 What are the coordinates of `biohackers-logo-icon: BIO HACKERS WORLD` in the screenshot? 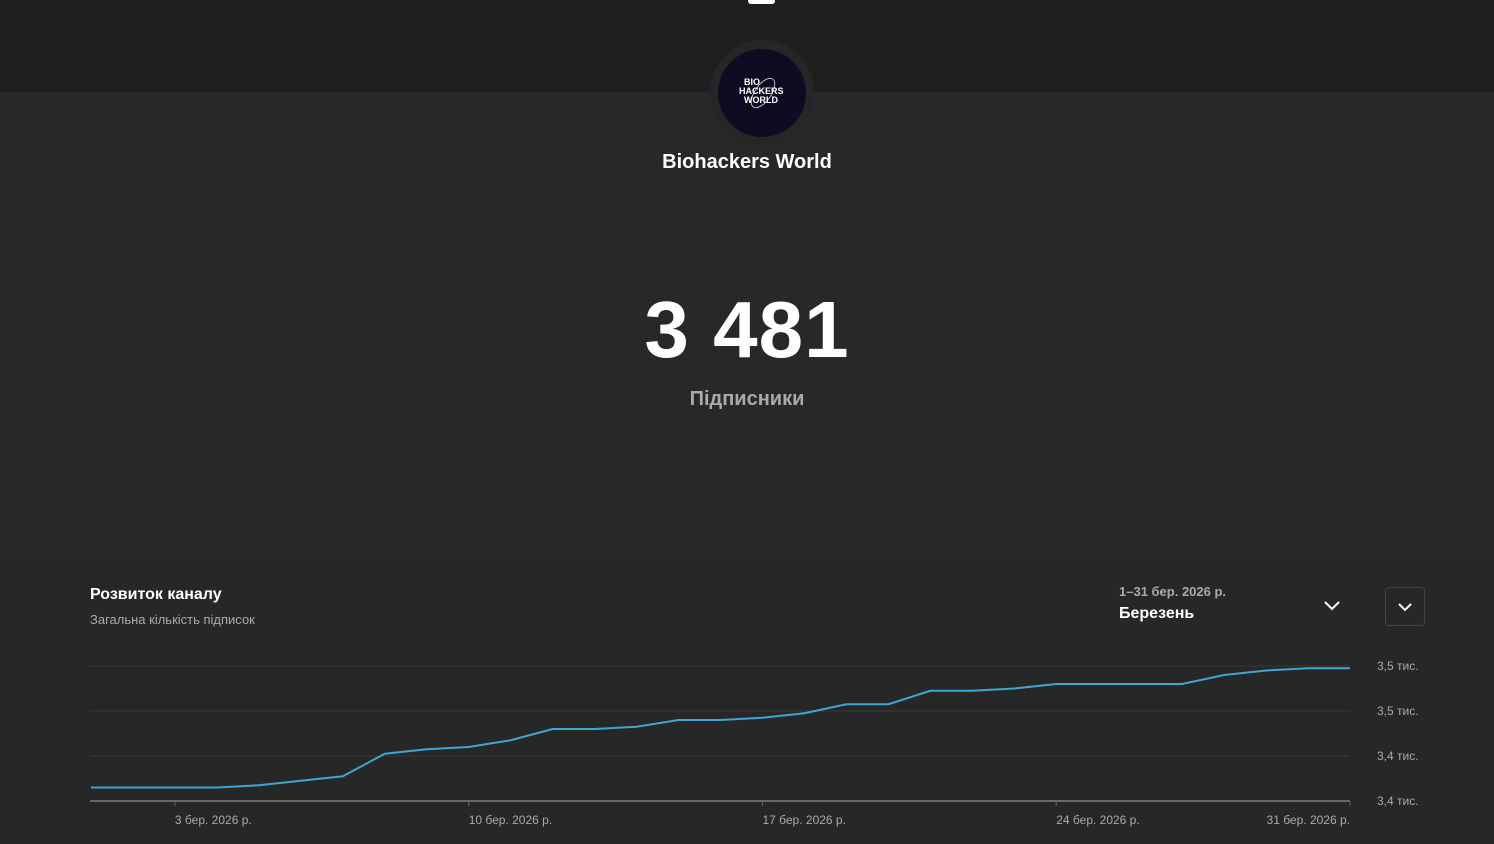 It's located at (761, 93).